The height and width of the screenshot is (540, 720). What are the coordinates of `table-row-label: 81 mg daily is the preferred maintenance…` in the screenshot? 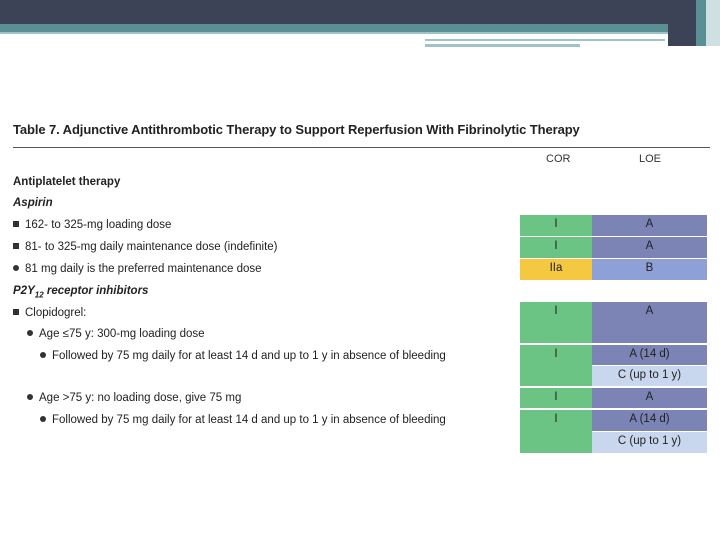 It's located at (137, 269).